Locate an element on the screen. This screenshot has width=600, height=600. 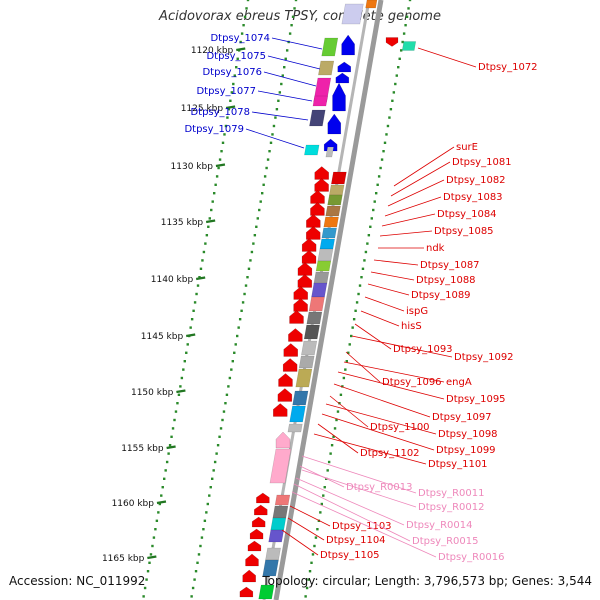
right-gene-label: Dtpsy_1103 is located at coordinates (362, 526).